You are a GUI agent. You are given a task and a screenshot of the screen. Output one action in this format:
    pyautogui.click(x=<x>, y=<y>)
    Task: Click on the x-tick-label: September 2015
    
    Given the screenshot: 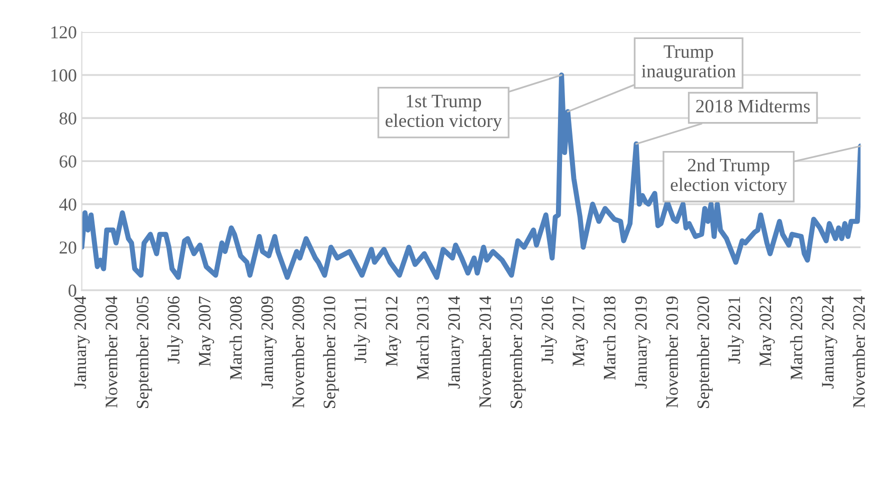 What is the action you would take?
    pyautogui.click(x=518, y=352)
    